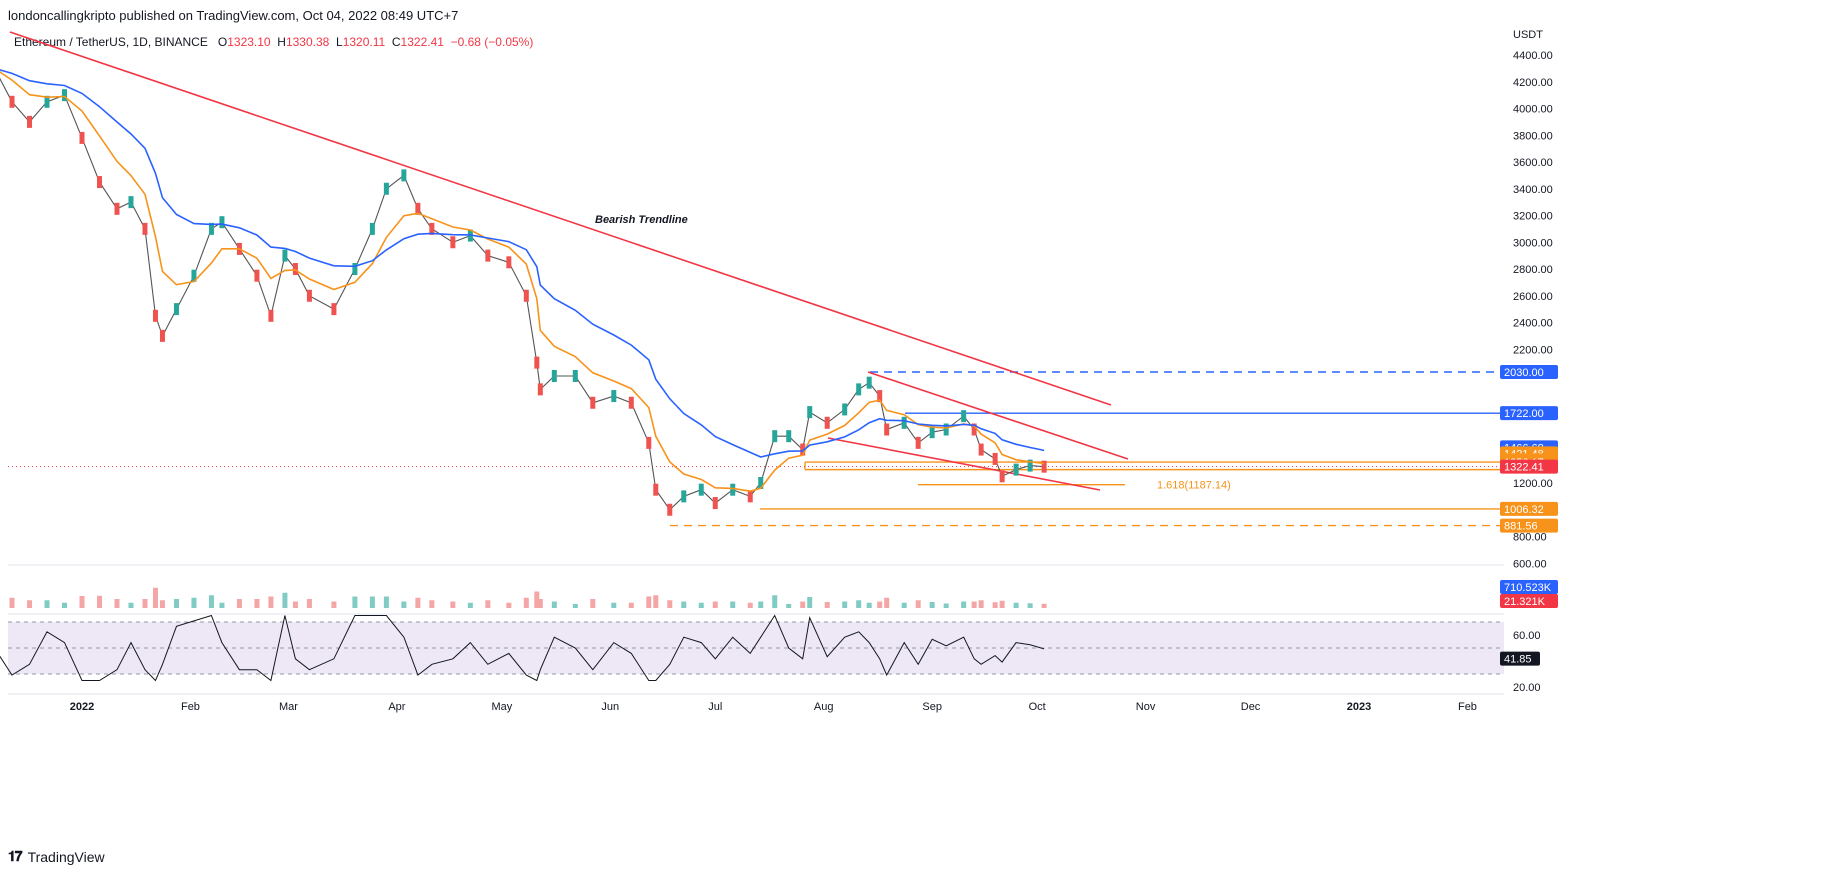  I want to click on rsi-layer, so click(522, 648).